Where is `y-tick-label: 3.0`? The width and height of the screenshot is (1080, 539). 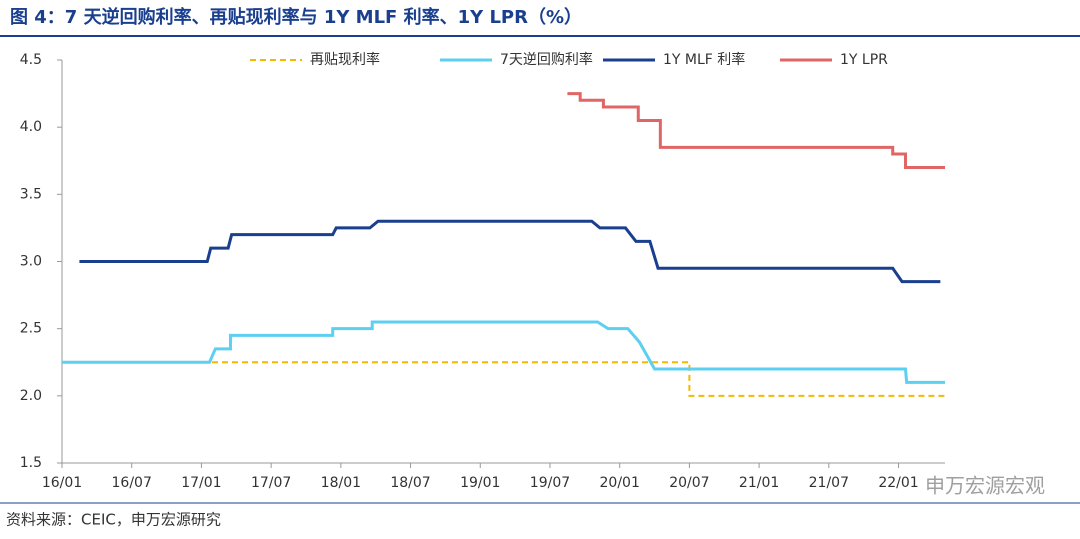
y-tick-label: 3.0 is located at coordinates (31, 262).